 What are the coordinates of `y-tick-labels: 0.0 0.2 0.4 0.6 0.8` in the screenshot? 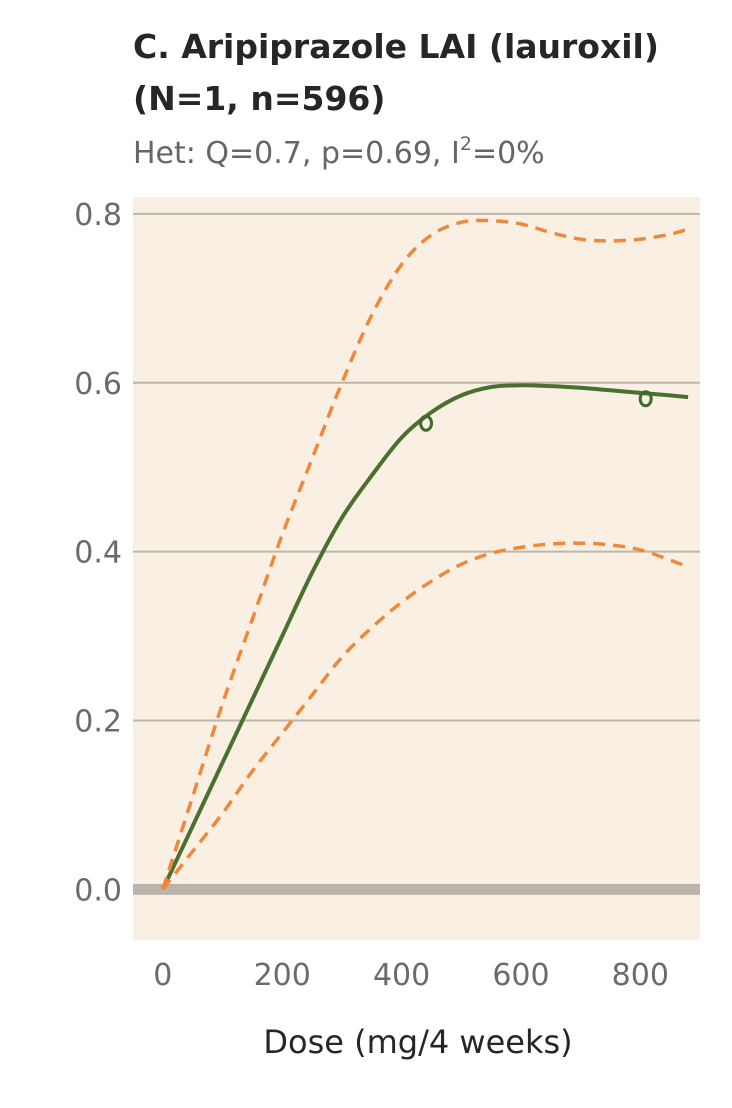 It's located at (98, 553).